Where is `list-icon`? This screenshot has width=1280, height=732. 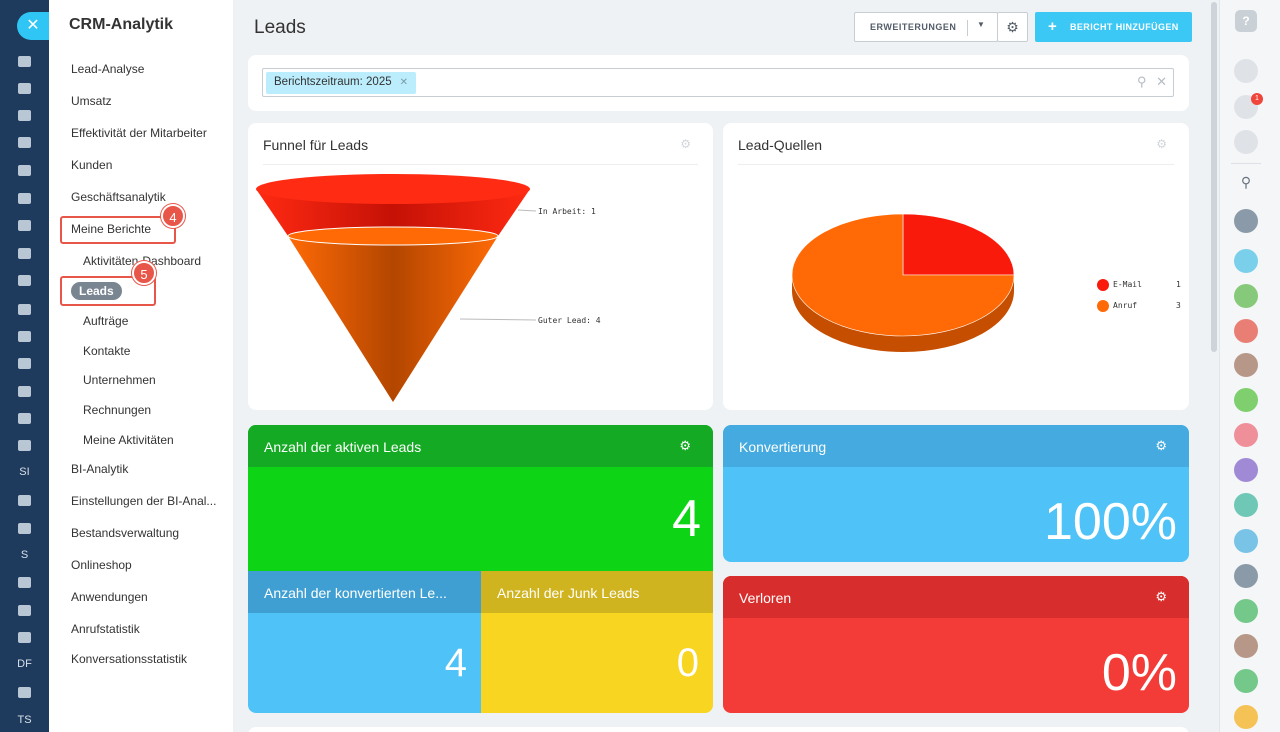 list-icon is located at coordinates (24, 500).